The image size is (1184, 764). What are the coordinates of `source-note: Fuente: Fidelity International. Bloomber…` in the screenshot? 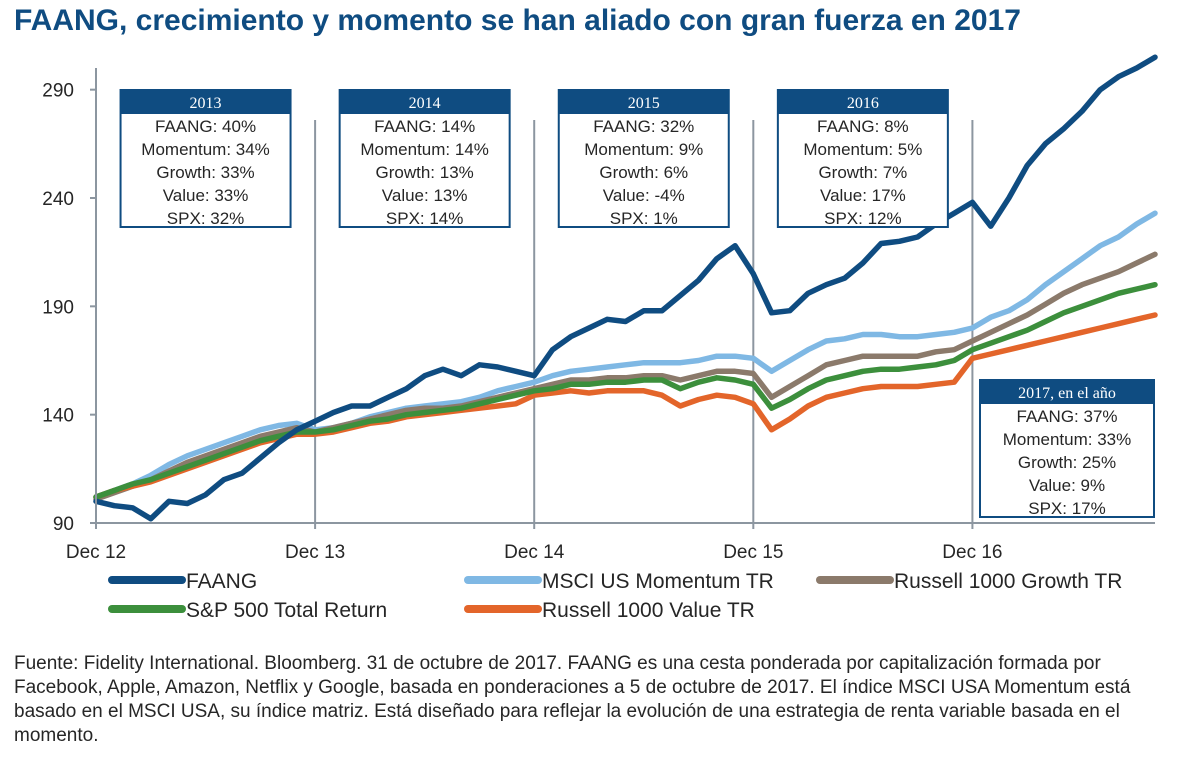 It's located at (572, 699).